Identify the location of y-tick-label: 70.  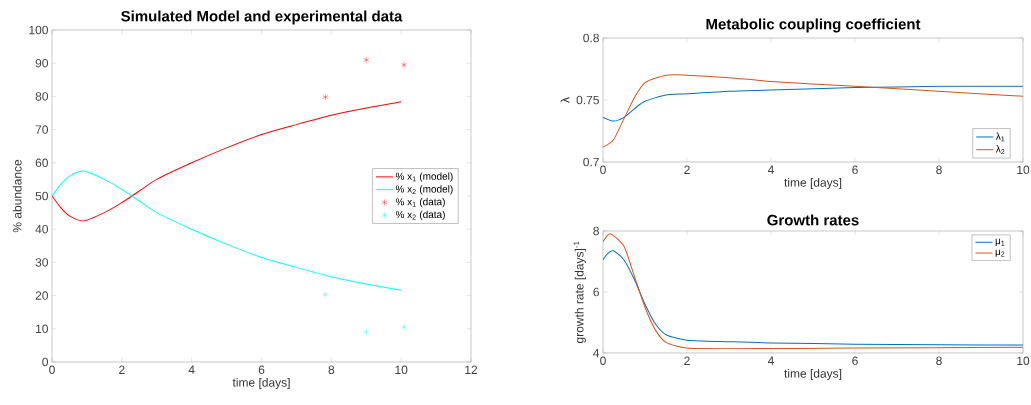
(41, 129).